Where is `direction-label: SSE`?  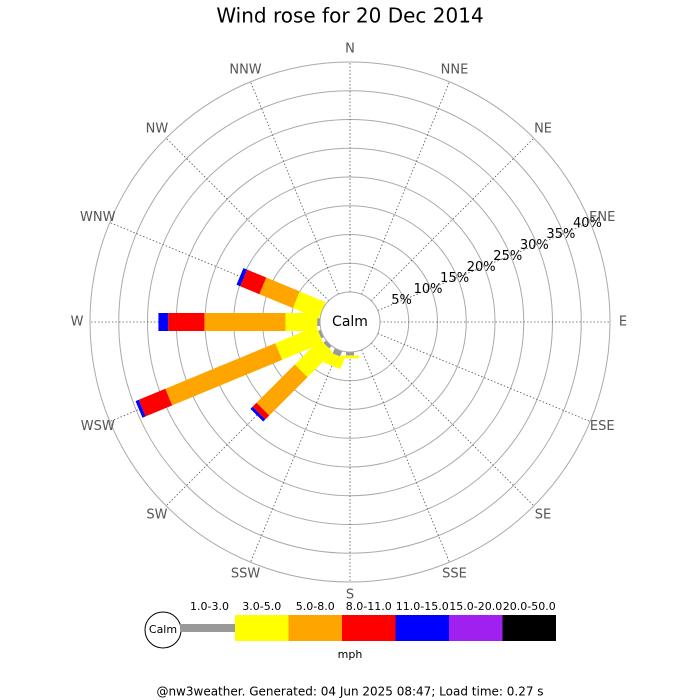
direction-label: SSE is located at coordinates (454, 574).